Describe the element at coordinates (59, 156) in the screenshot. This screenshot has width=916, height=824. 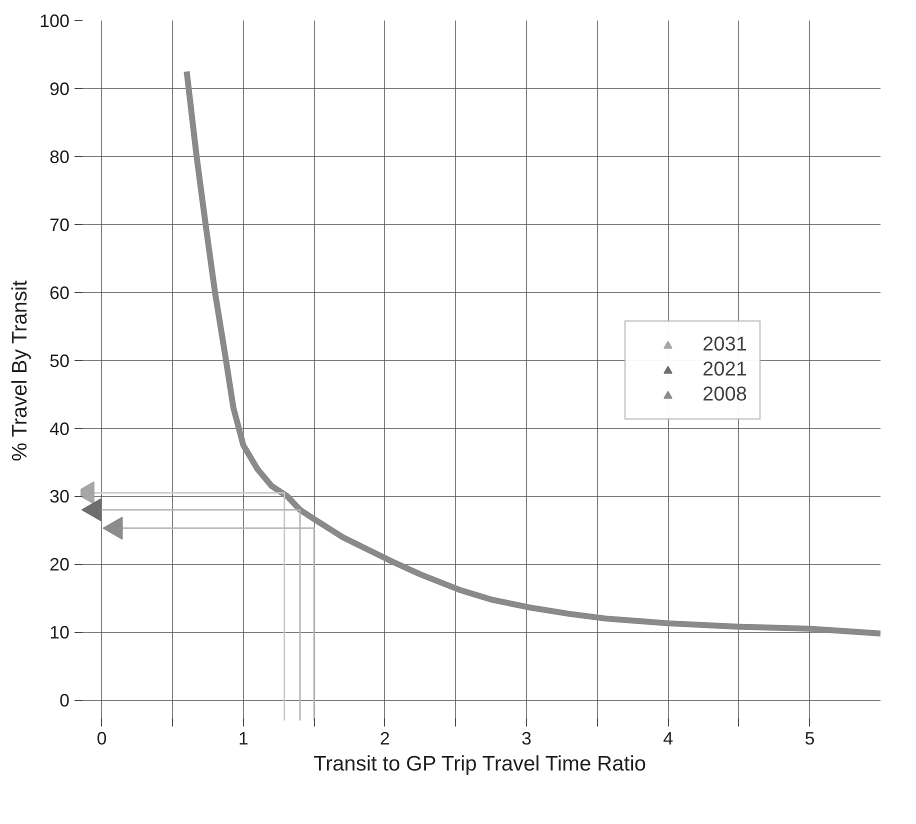
I see `y-tick-label: 80` at that location.